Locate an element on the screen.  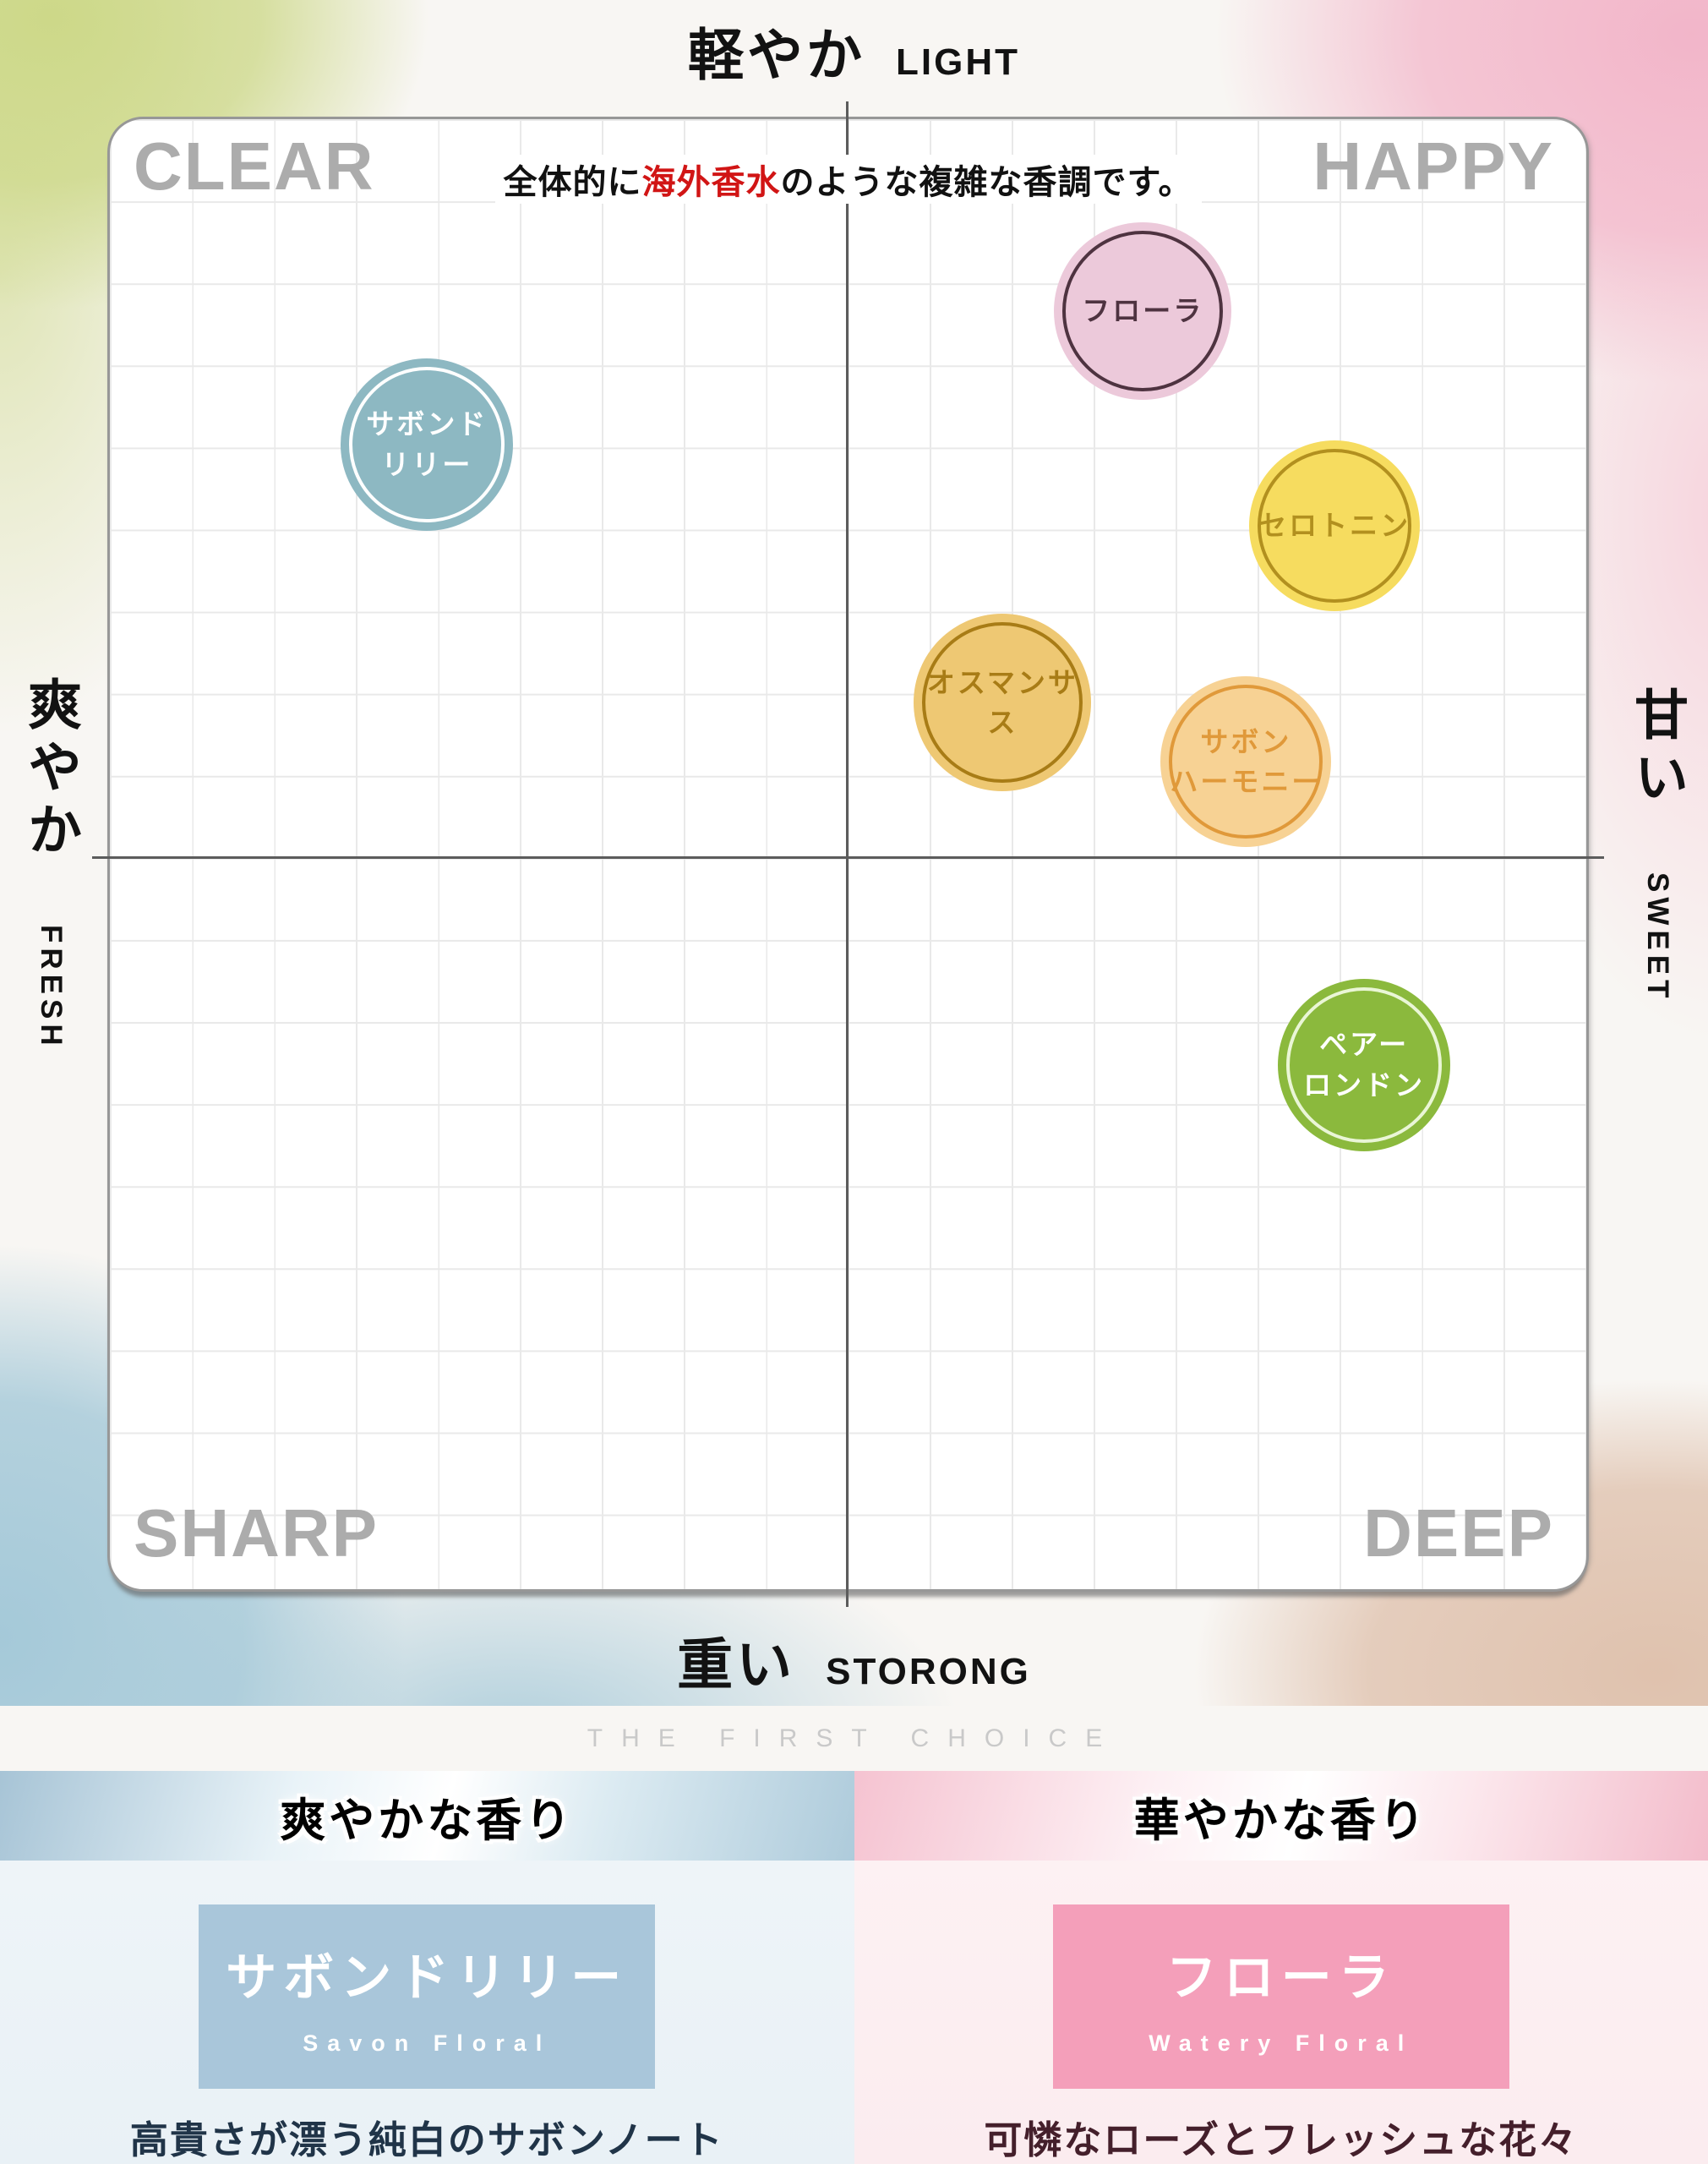
axis-right-en-label: SWEET is located at coordinates (1657, 938).